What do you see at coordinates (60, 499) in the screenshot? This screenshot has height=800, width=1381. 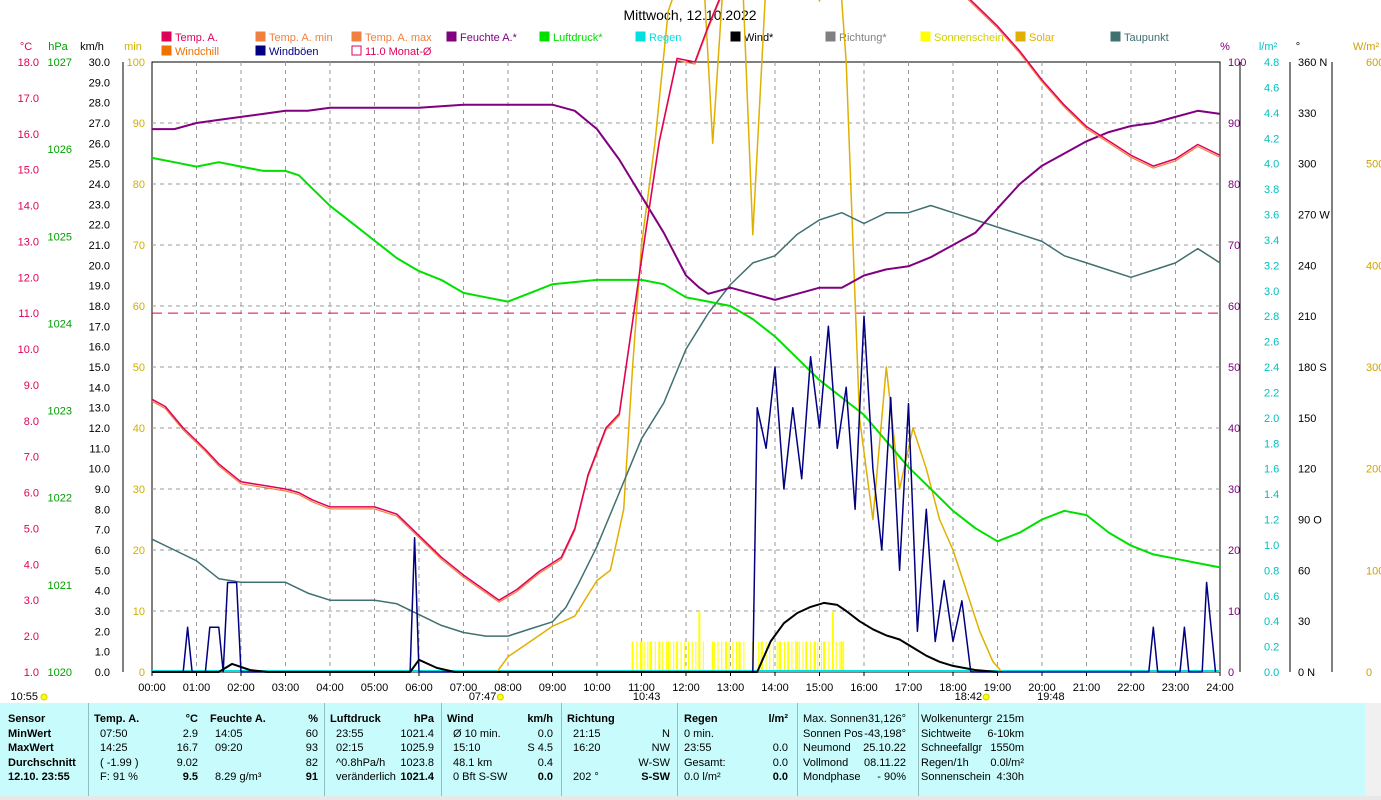 I see `pressure-axis-tick-label: 1022` at bounding box center [60, 499].